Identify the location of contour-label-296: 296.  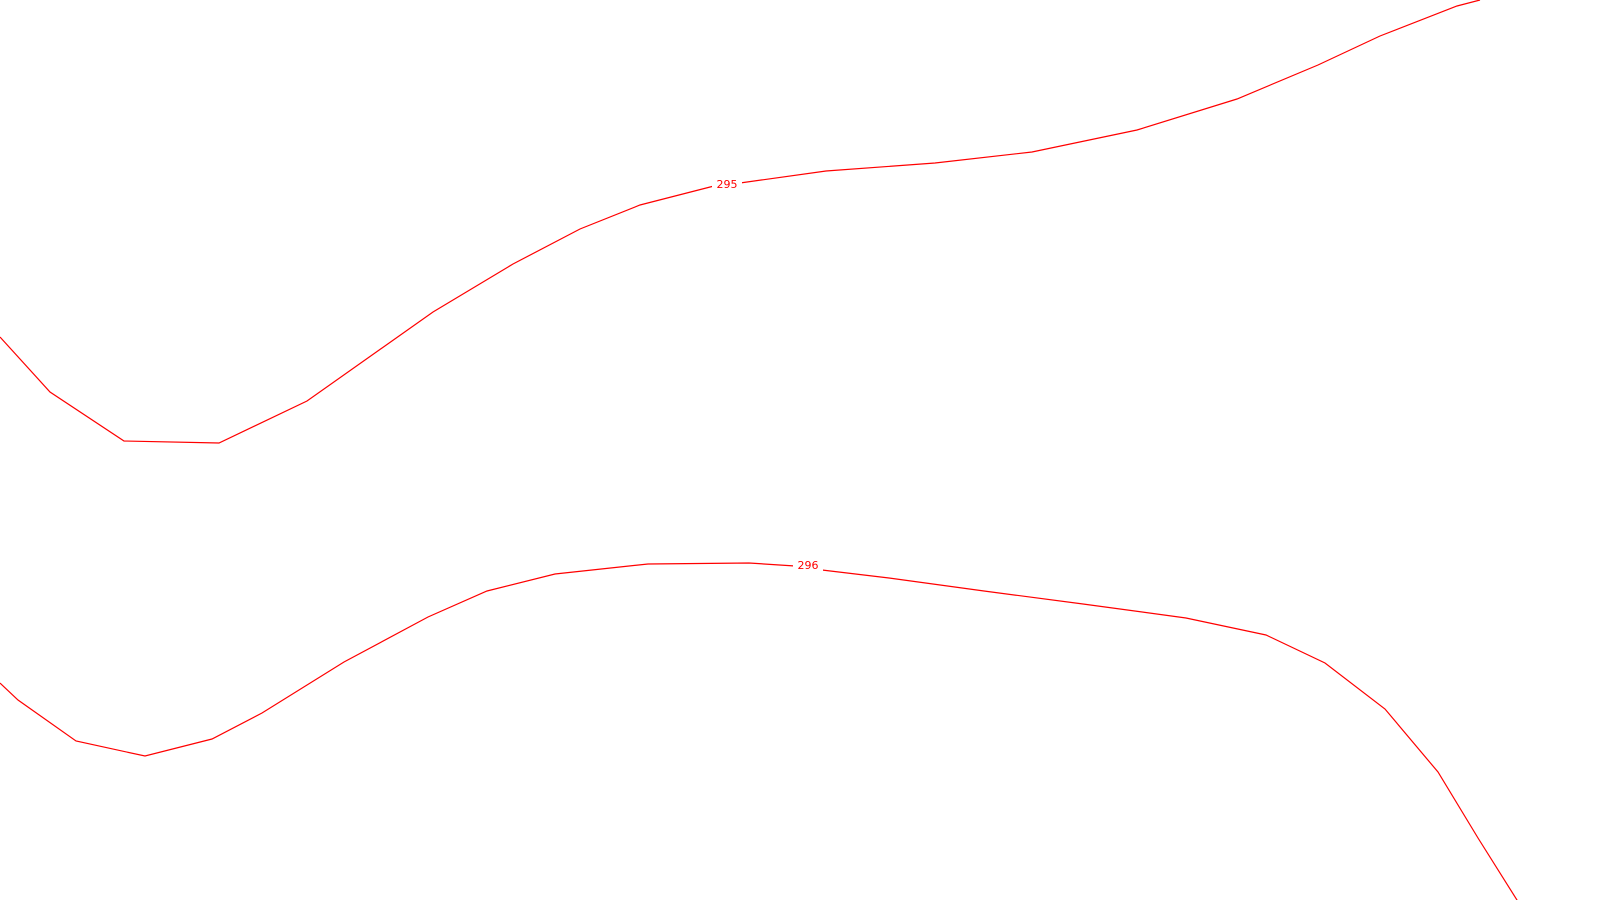
(808, 565).